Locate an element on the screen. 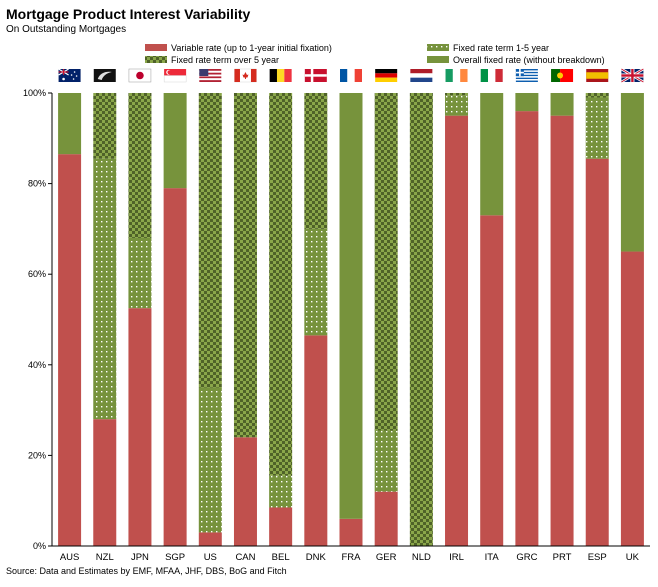 Image resolution: width=658 pixels, height=587 pixels. bar-stack-jpn is located at coordinates (140, 319).